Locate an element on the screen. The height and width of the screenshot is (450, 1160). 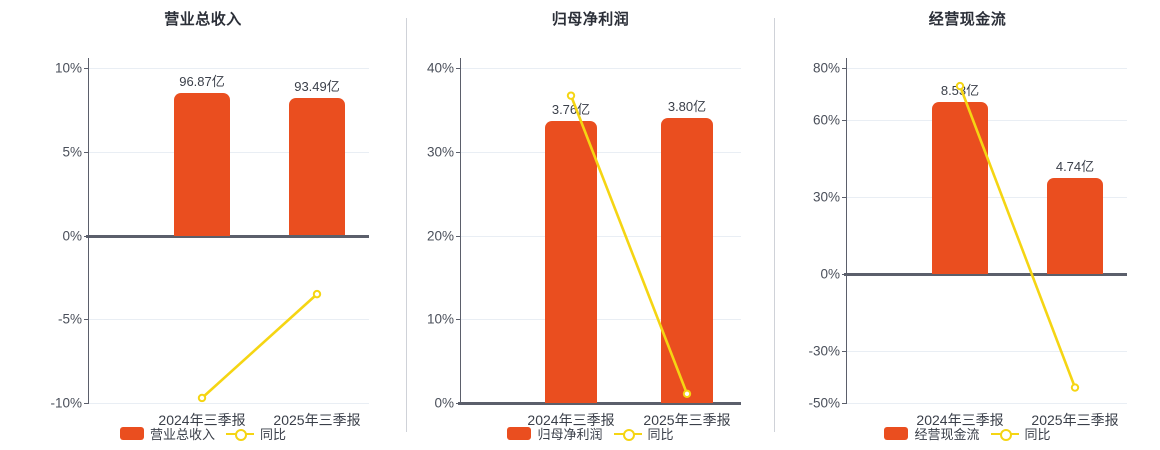
y-axis-tick-label: 60% is located at coordinates (826, 120).